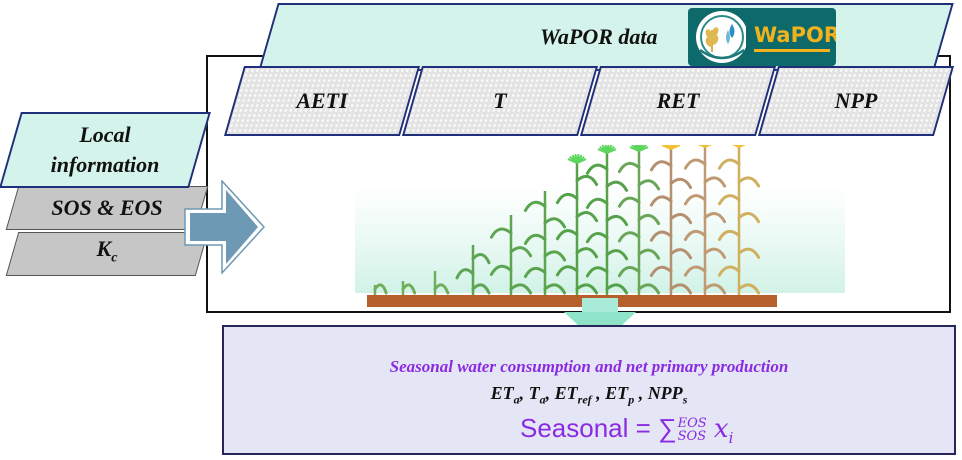  I want to click on variable-label: T, so click(500, 100).